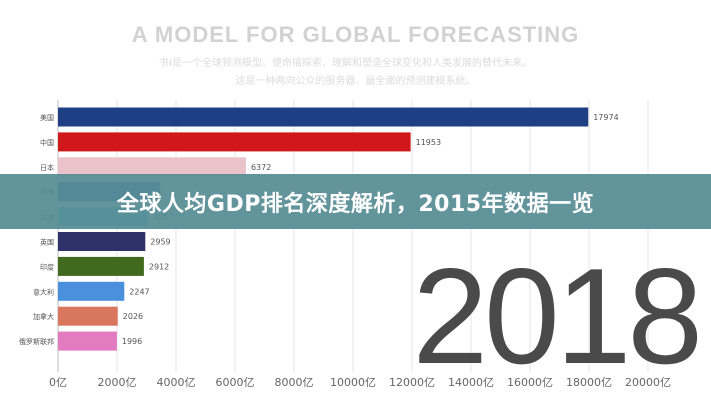 The width and height of the screenshot is (711, 400). What do you see at coordinates (530, 382) in the screenshot?
I see `x-tick-label: 16000亿` at bounding box center [530, 382].